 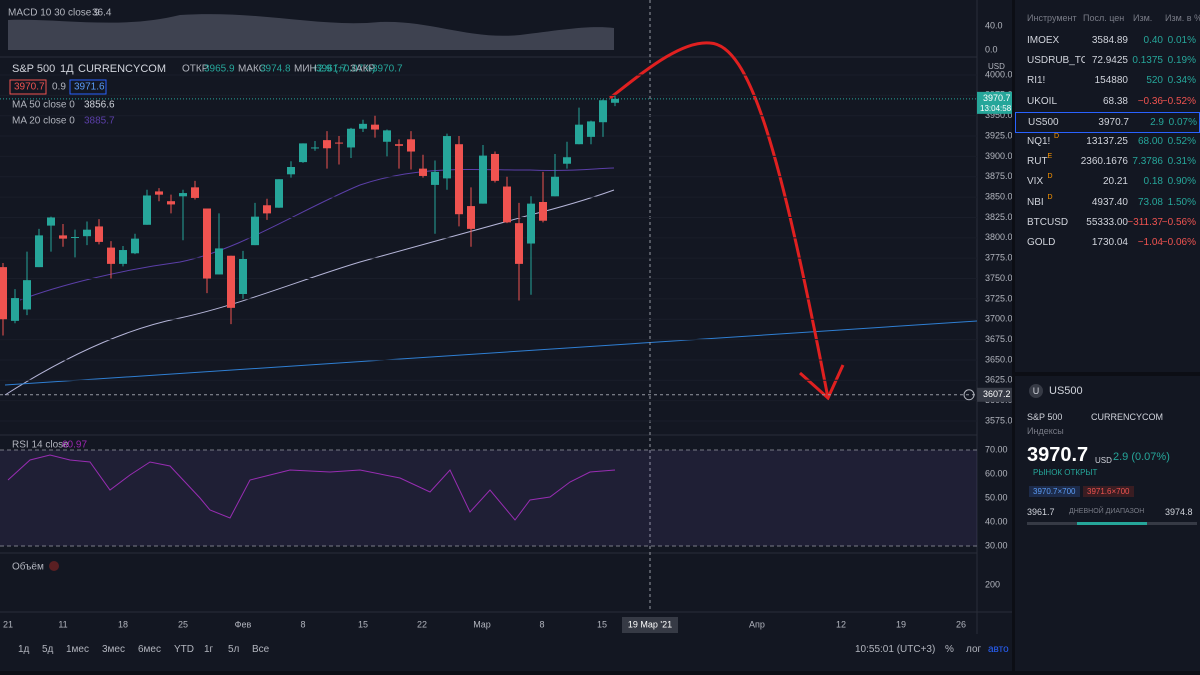 I want to click on change-percent: 0.01%, so click(x=1181, y=40).